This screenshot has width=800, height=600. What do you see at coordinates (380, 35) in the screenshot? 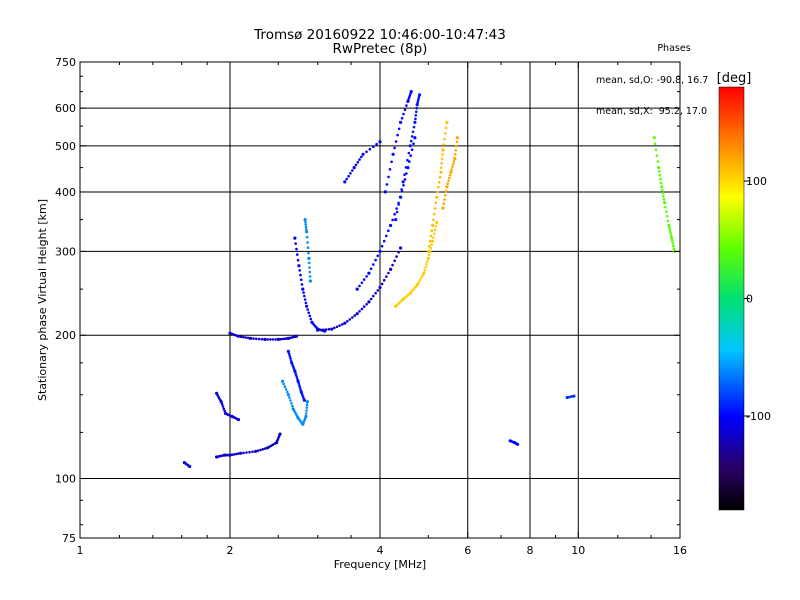
I see `chart-title: Tromsø 20160922 10:46:00-10:47:43` at bounding box center [380, 35].